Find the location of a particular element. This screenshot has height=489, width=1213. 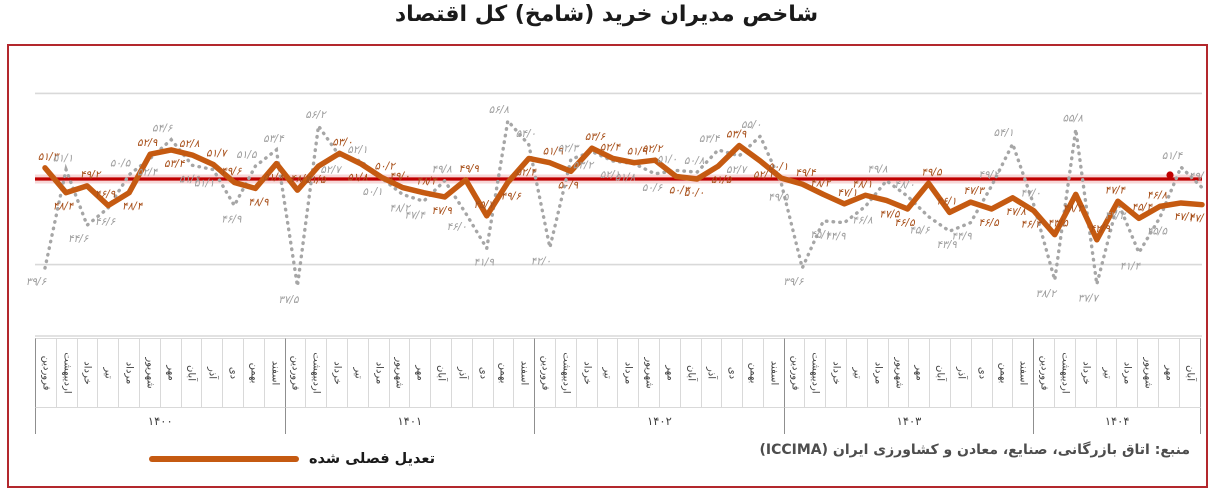

raw-value-label: ۴۶/۶ is located at coordinates (106, 222).